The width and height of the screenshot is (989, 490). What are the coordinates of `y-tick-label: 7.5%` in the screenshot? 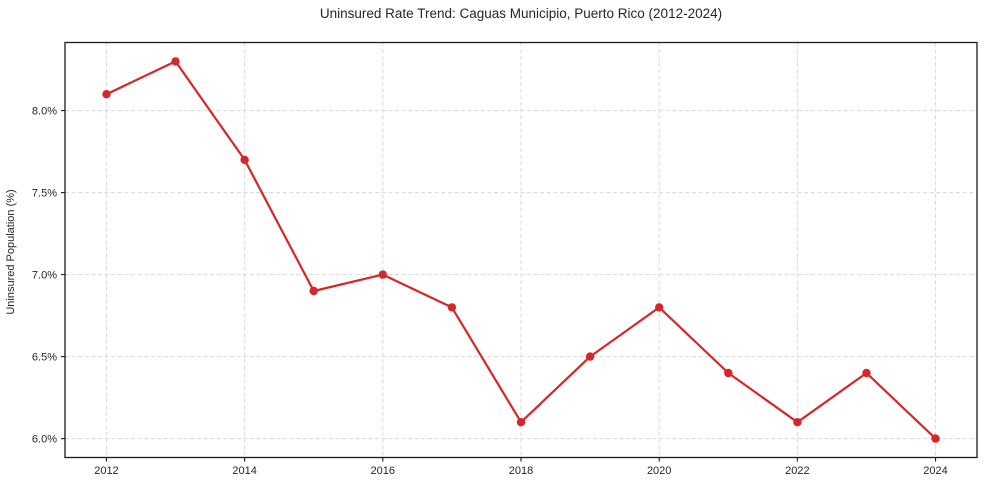 It's located at (44, 194).